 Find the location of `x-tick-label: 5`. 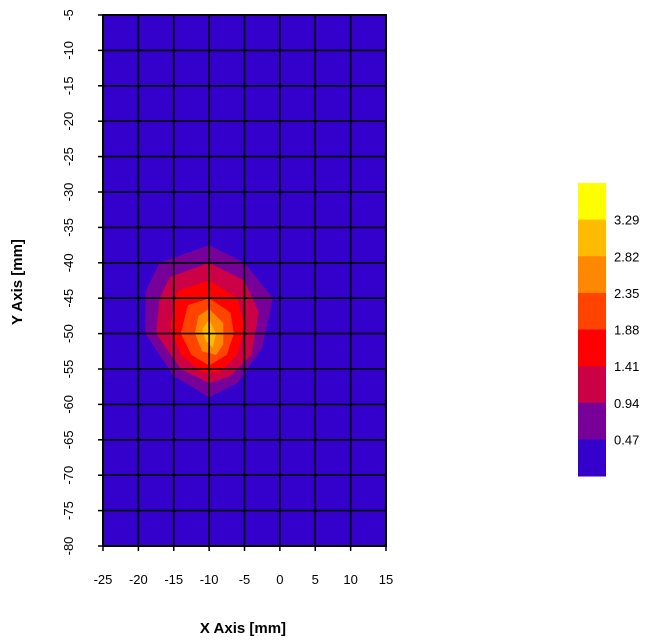

x-tick-label: 5 is located at coordinates (315, 579).